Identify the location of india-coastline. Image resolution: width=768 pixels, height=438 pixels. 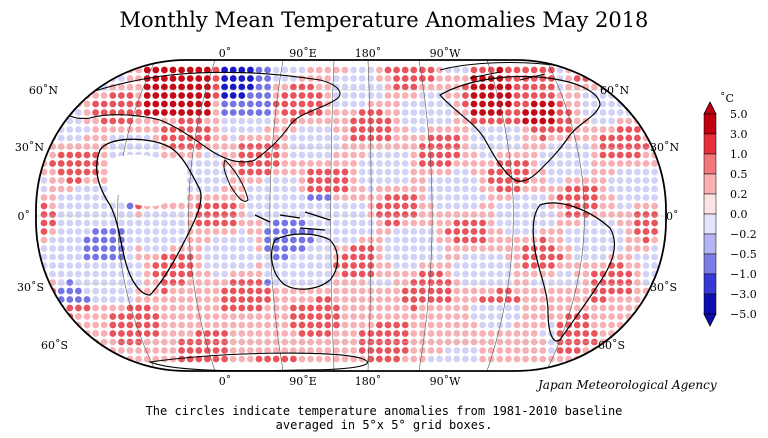
(236, 180).